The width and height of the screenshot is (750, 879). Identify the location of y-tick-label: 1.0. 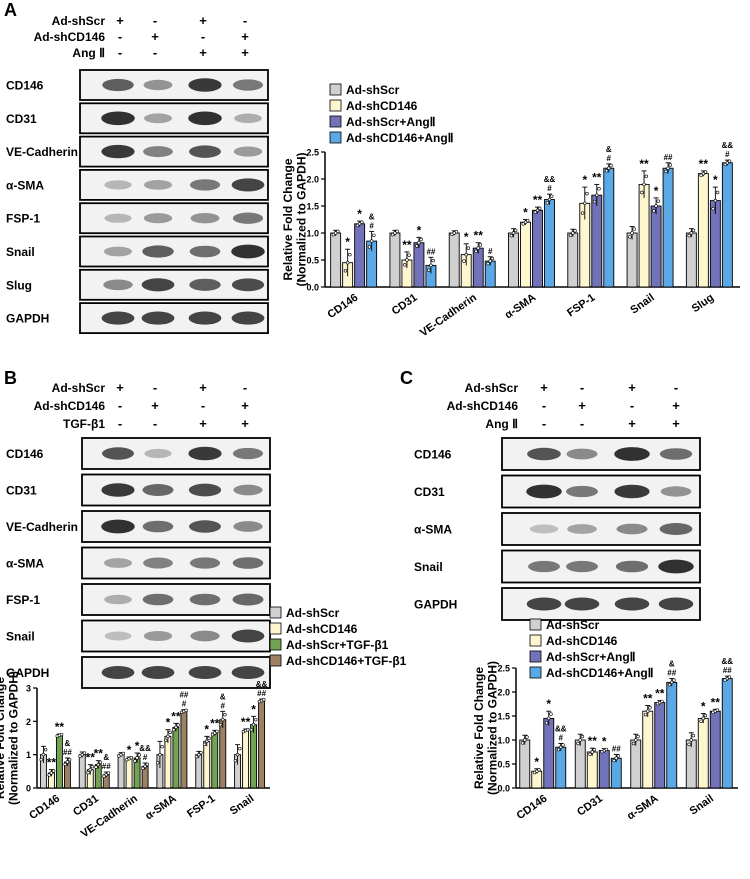
(503, 741).